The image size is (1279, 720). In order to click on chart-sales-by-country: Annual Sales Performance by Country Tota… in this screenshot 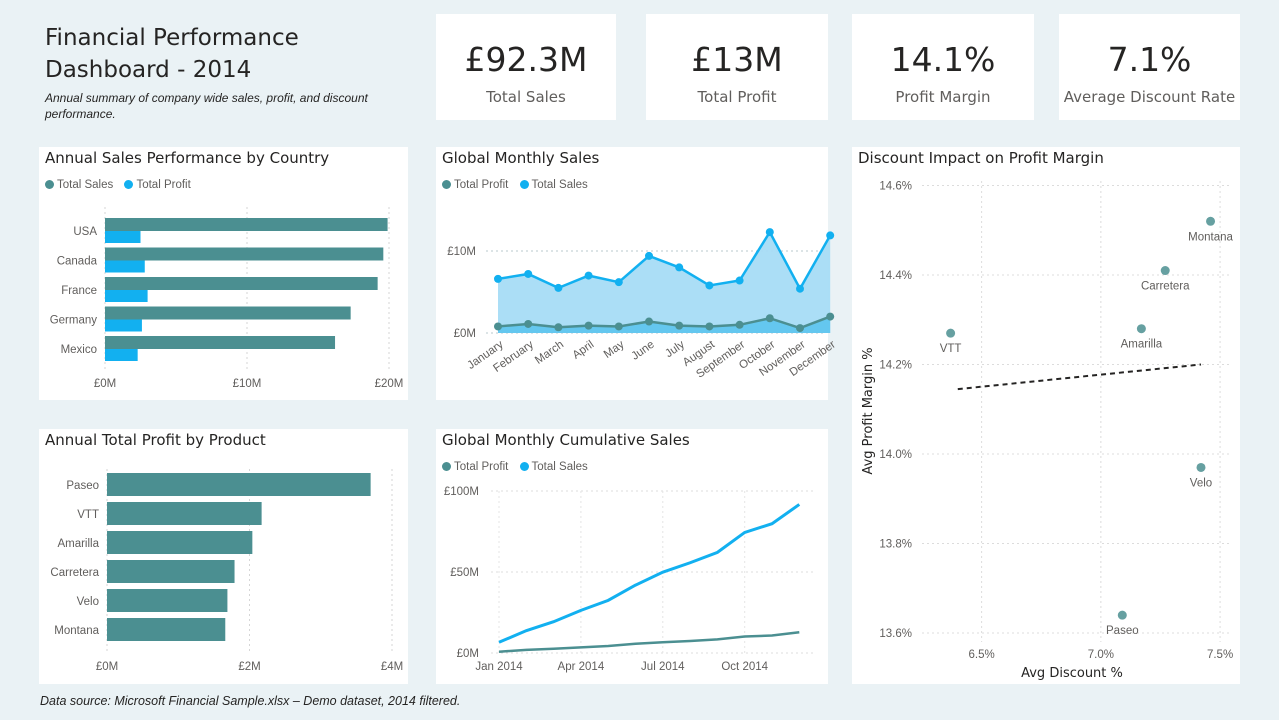, I will do `click(223, 273)`.